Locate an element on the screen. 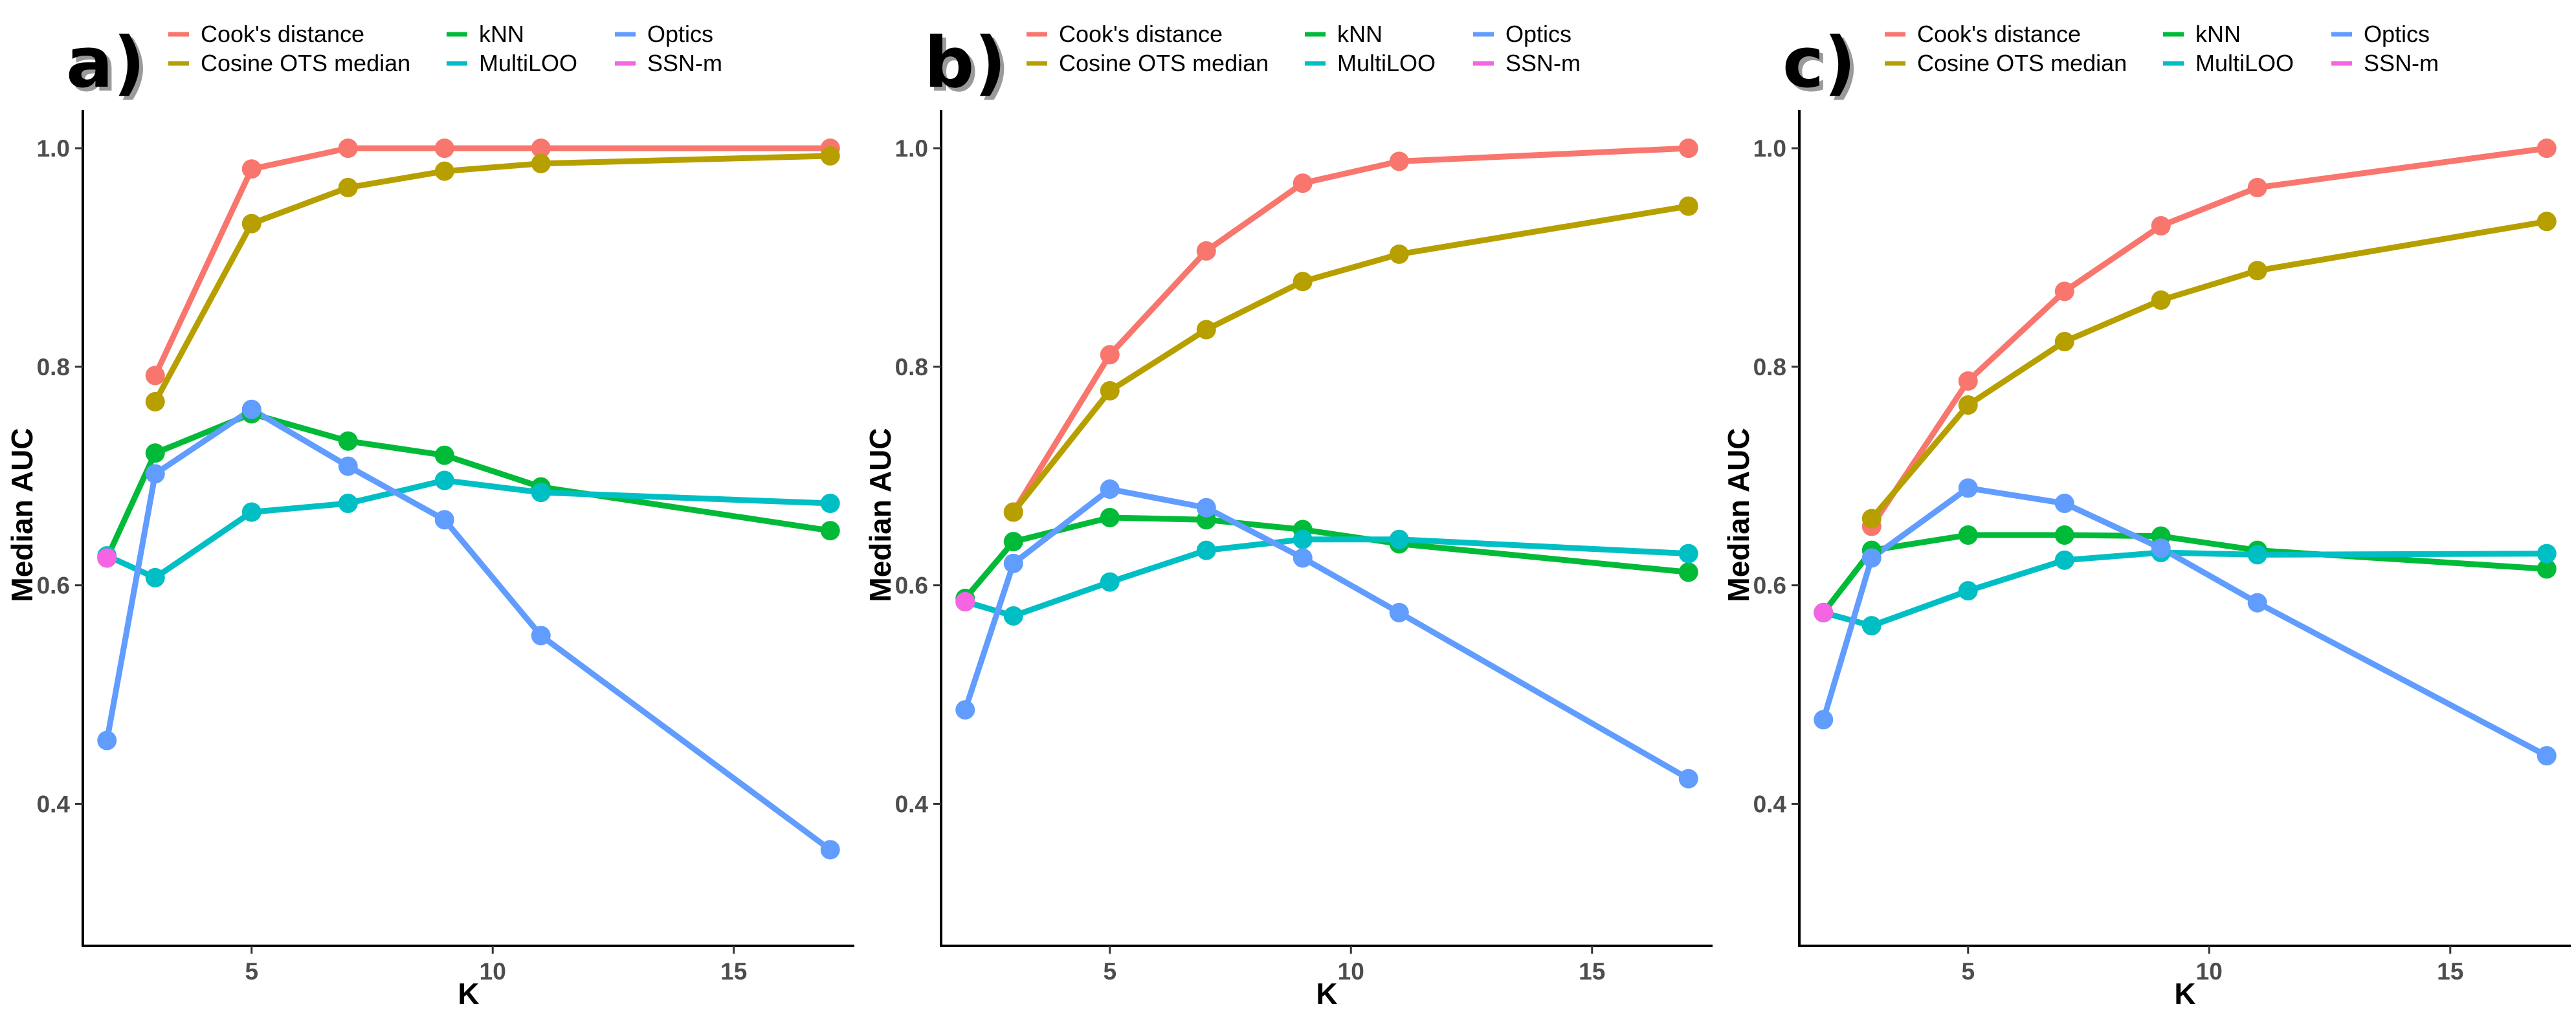 The image size is (2576, 1019). legend-label: MultiLOO is located at coordinates (2244, 63).